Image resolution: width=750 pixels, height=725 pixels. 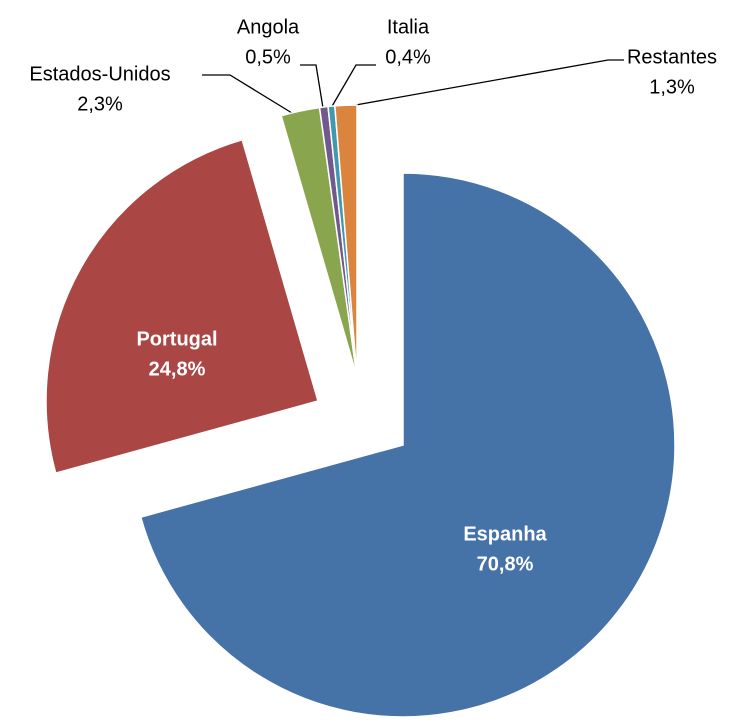 I want to click on pie-slice, so click(x=346, y=241).